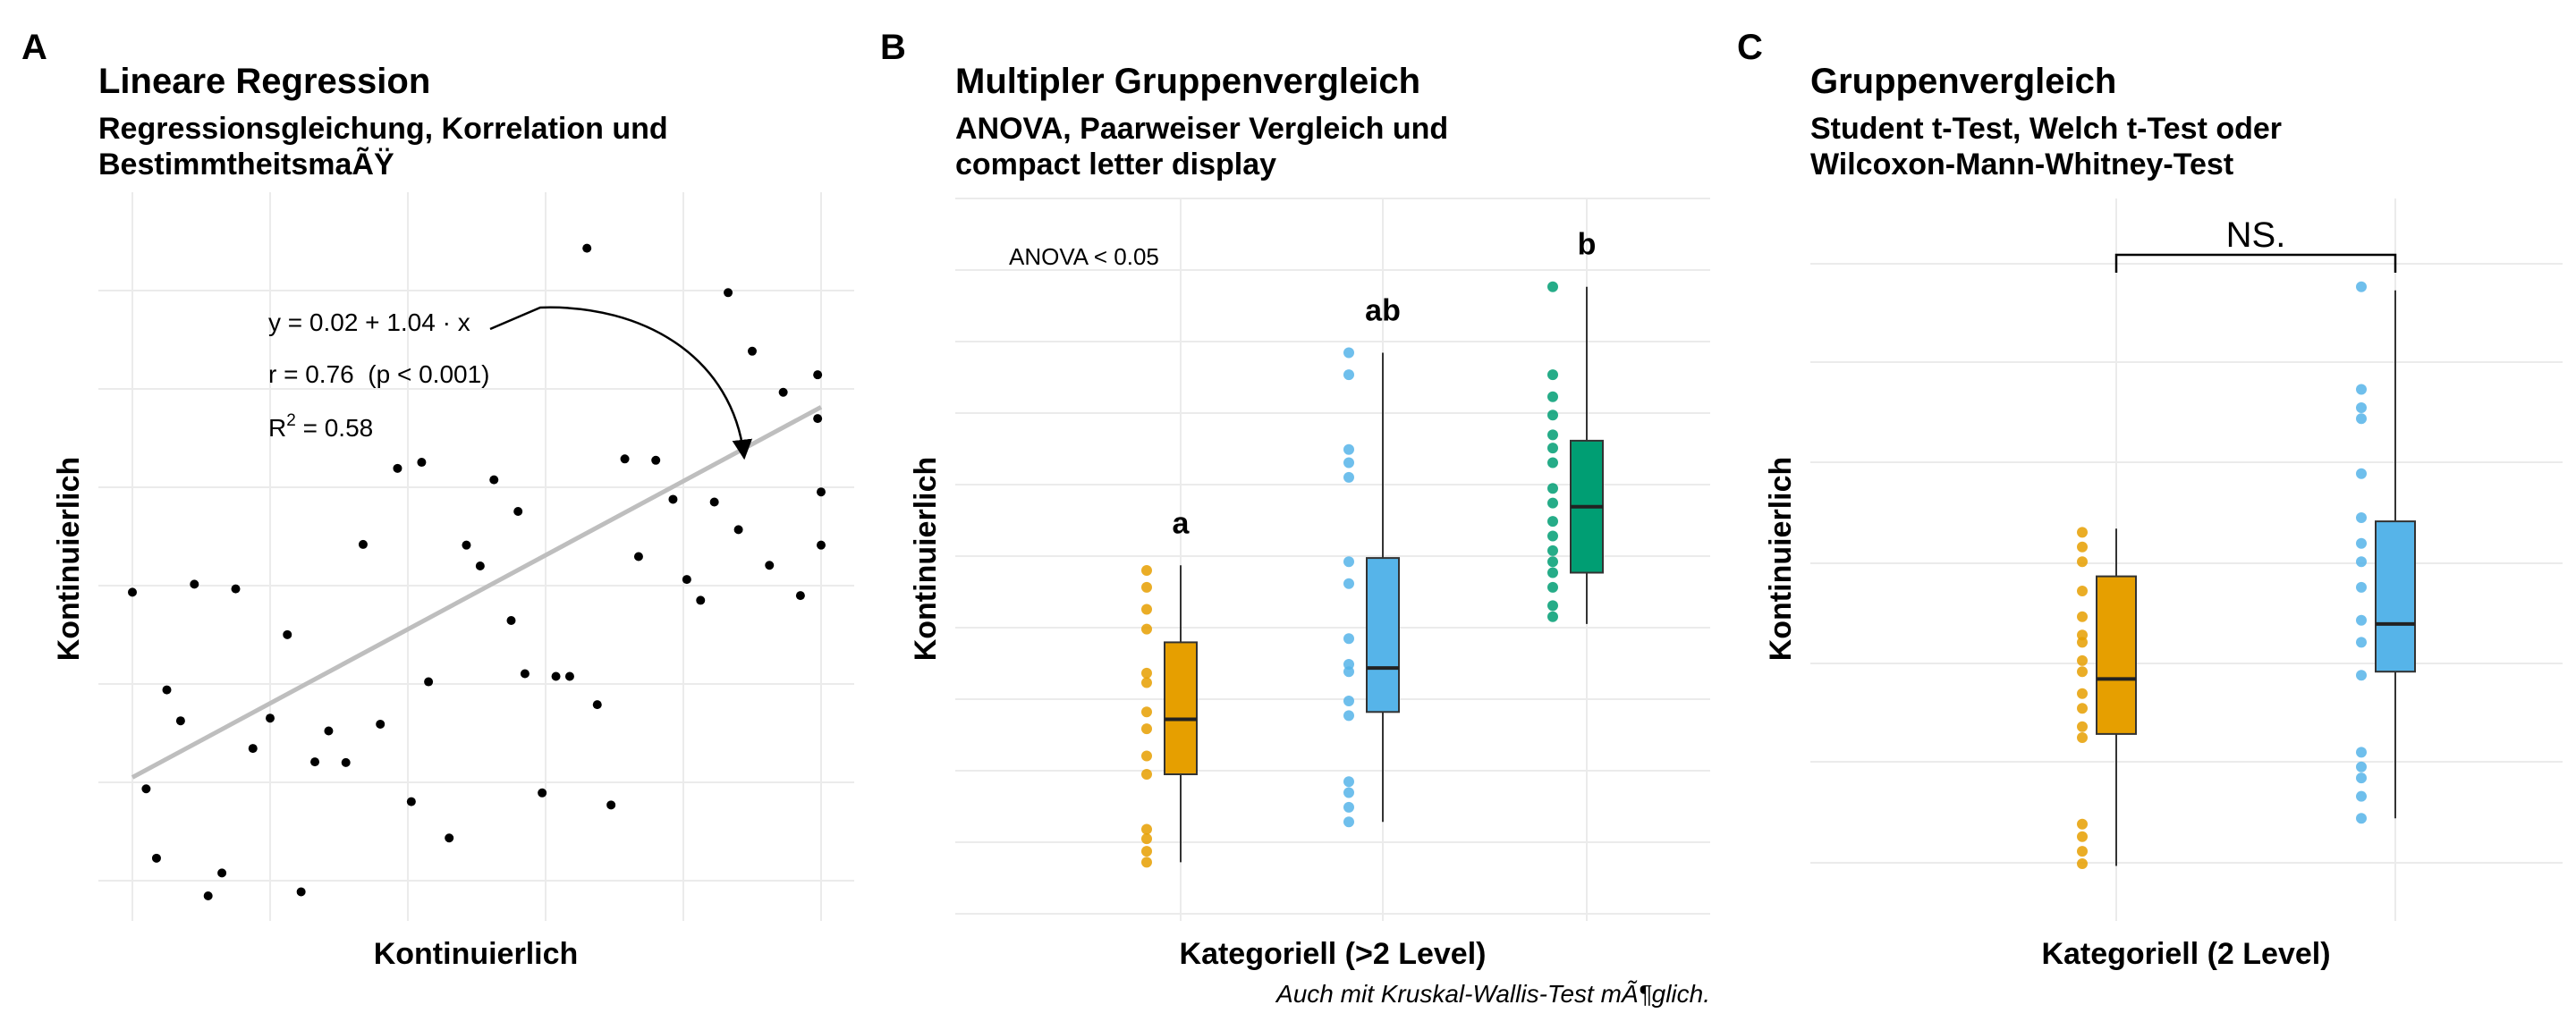 This screenshot has height=1030, width=2576. What do you see at coordinates (1187, 81) in the screenshot?
I see `panel-b-title: Multipler Gruppenvergleich` at bounding box center [1187, 81].